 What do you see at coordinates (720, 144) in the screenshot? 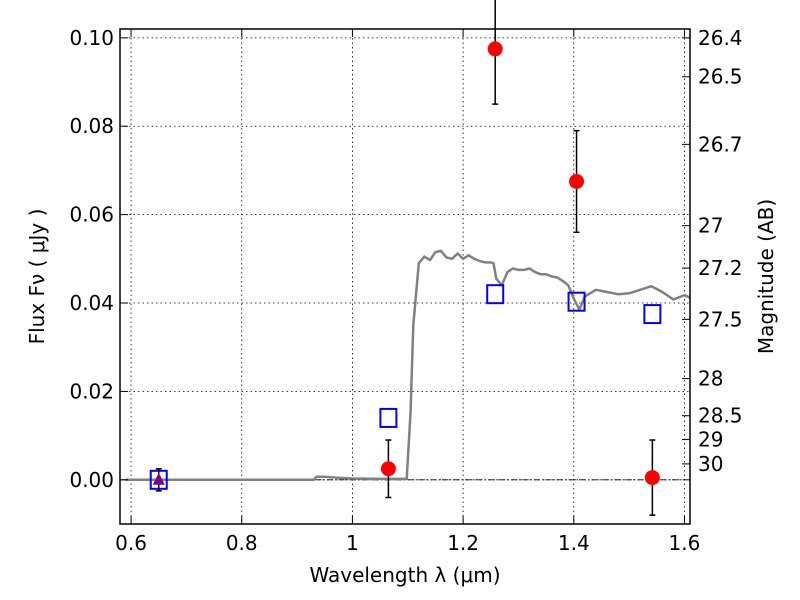
I see `y2-tick-label: 26.7` at bounding box center [720, 144].